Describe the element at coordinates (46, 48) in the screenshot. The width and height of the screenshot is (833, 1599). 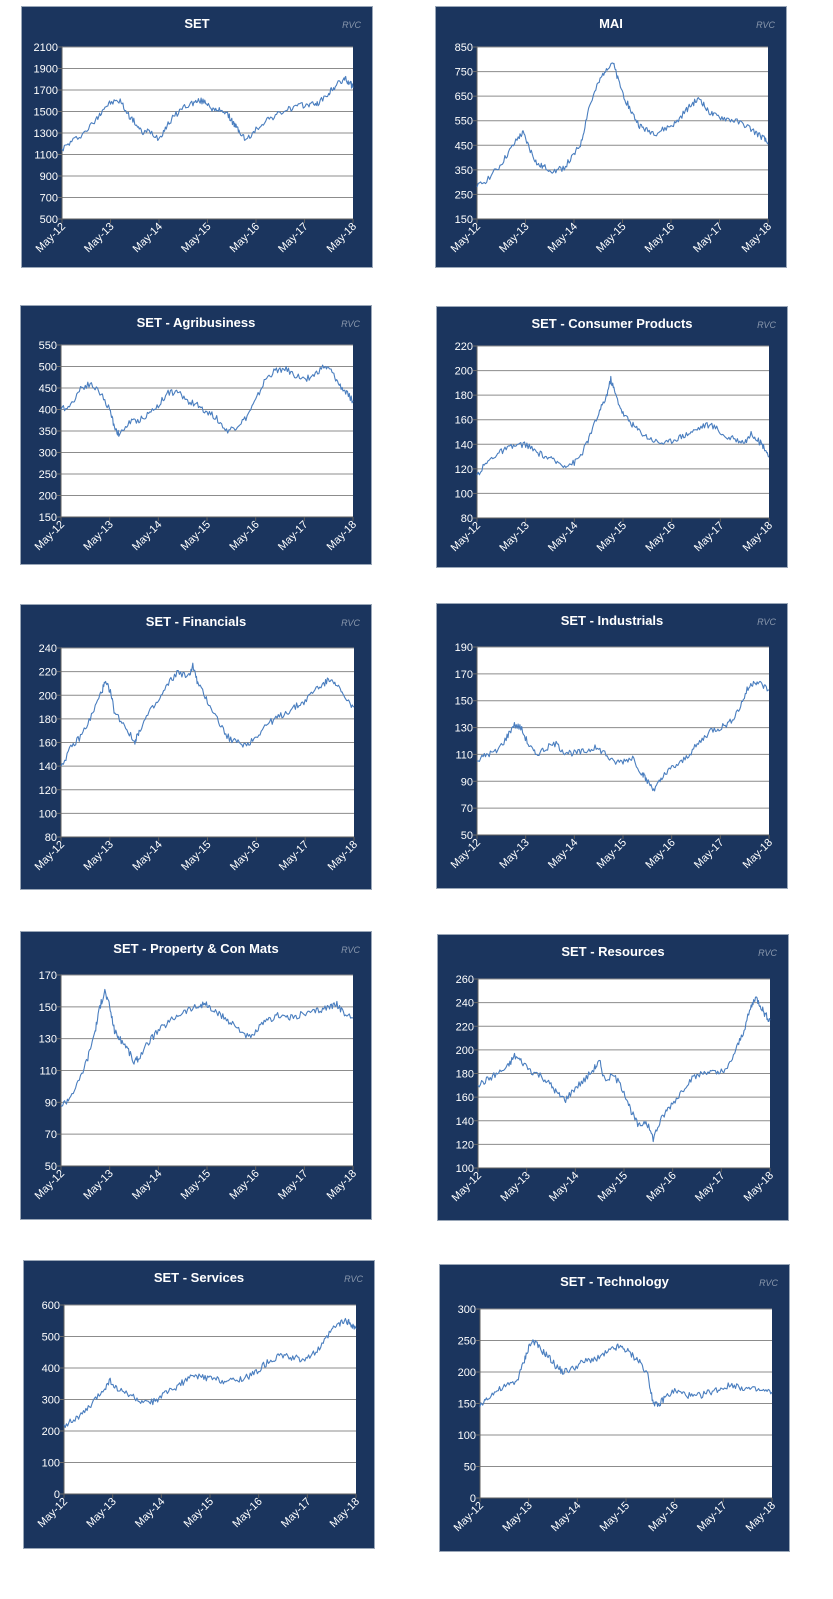
I see `y-tick-label: 2100` at that location.